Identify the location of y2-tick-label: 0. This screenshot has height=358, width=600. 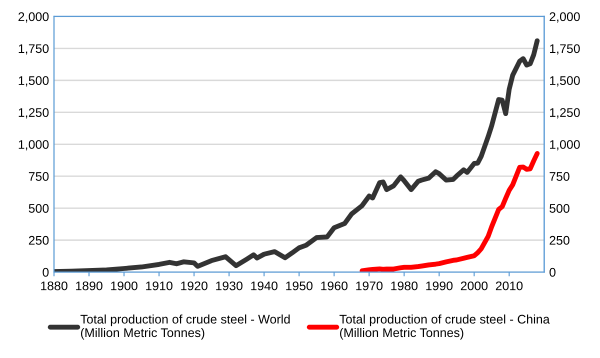
(553, 272).